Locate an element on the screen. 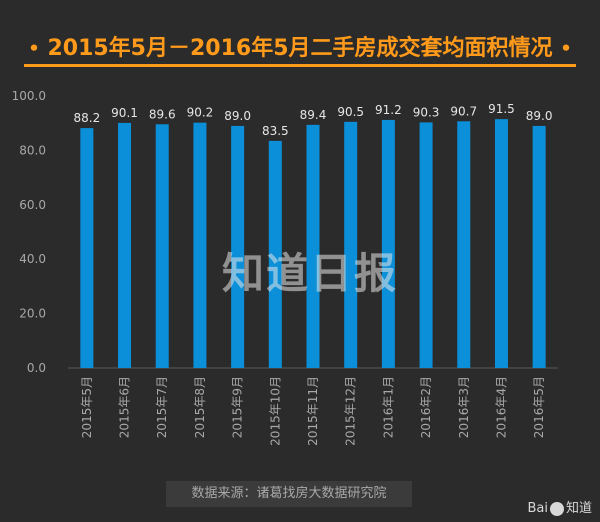  x-tick-label: 2015年11月 is located at coordinates (313, 411).